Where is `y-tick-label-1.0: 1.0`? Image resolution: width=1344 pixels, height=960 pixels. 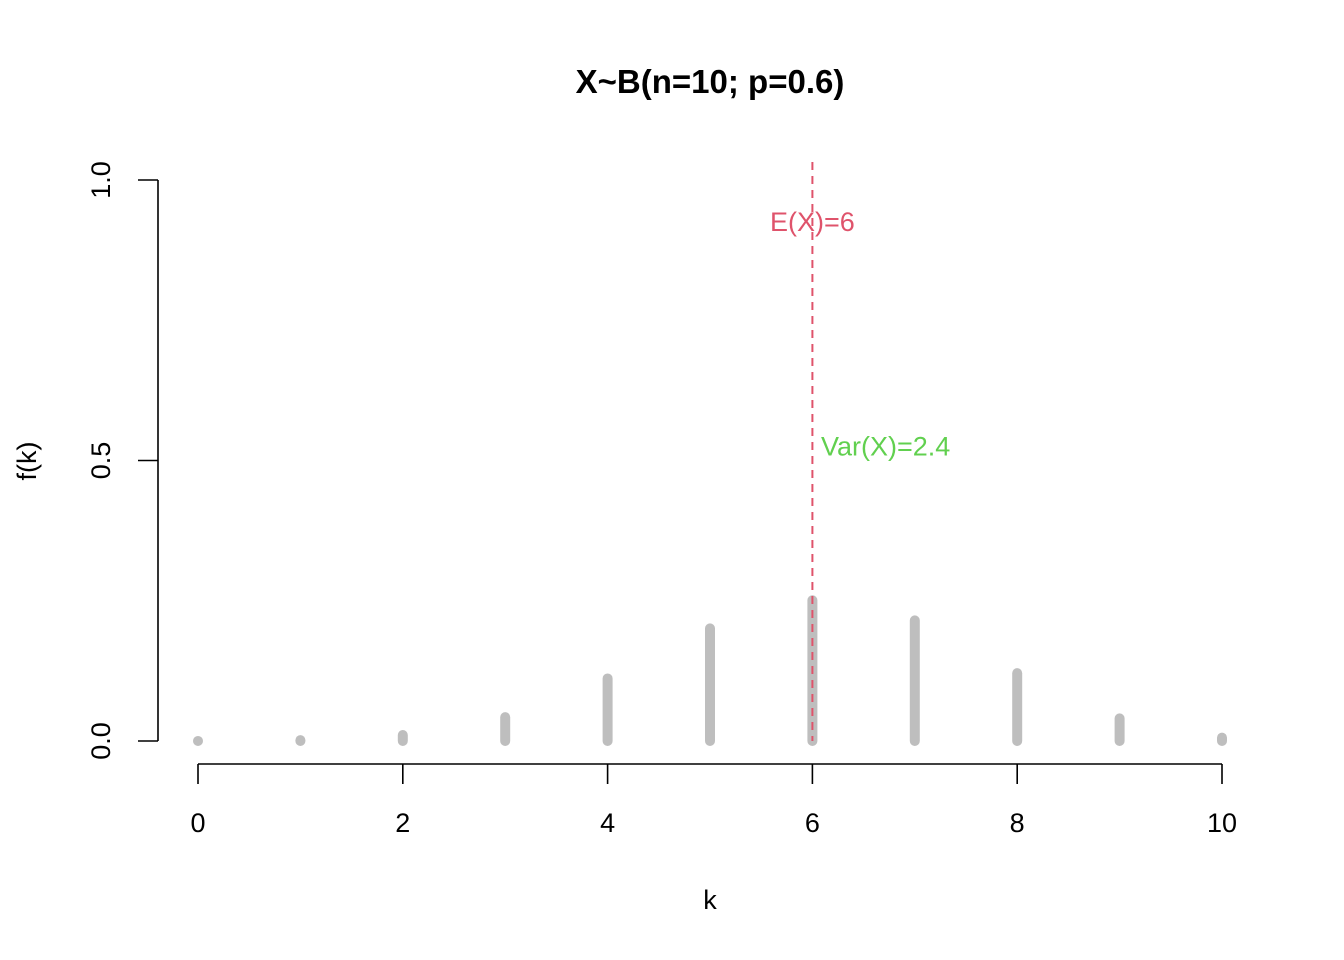
y-tick-label-1.0: 1.0 is located at coordinates (101, 180).